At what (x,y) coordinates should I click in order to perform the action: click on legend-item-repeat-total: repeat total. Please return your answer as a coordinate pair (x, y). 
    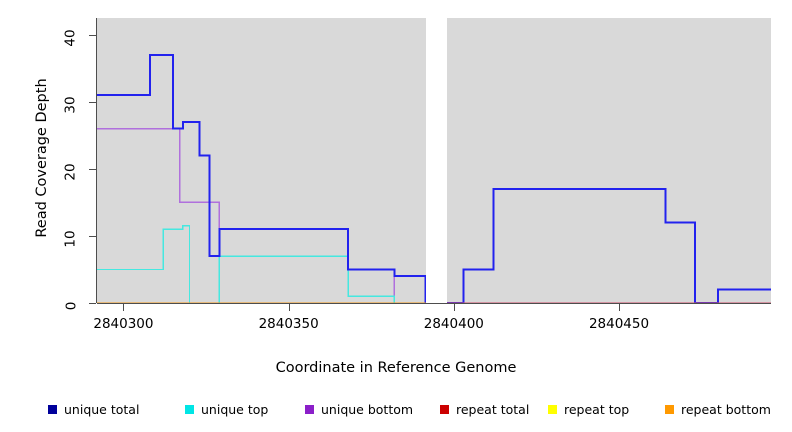
    Looking at the image, I should click on (484, 409).